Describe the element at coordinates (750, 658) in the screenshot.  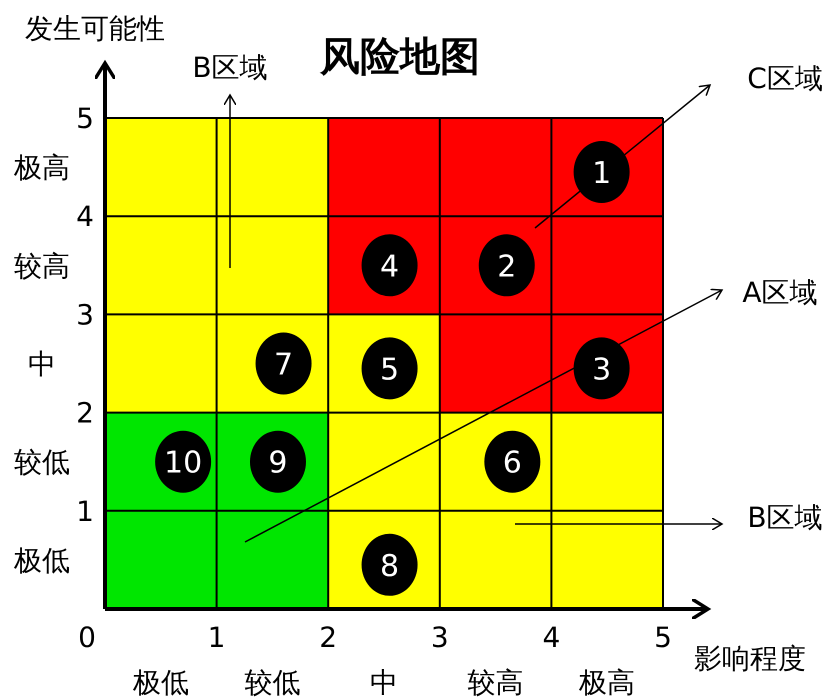
I see `x-axis-title: 影响程度` at that location.